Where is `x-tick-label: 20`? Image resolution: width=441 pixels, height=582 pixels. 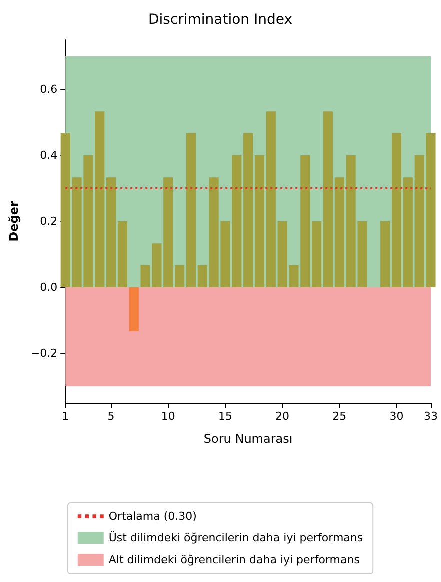
x-tick-label: 20 is located at coordinates (283, 416).